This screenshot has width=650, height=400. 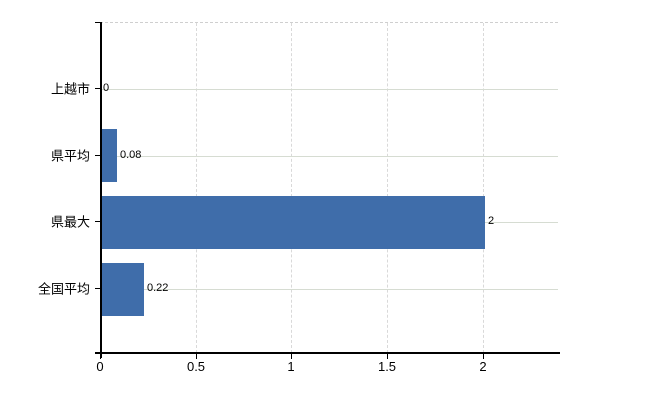 What do you see at coordinates (70, 156) in the screenshot?
I see `category-label: 県平均` at bounding box center [70, 156].